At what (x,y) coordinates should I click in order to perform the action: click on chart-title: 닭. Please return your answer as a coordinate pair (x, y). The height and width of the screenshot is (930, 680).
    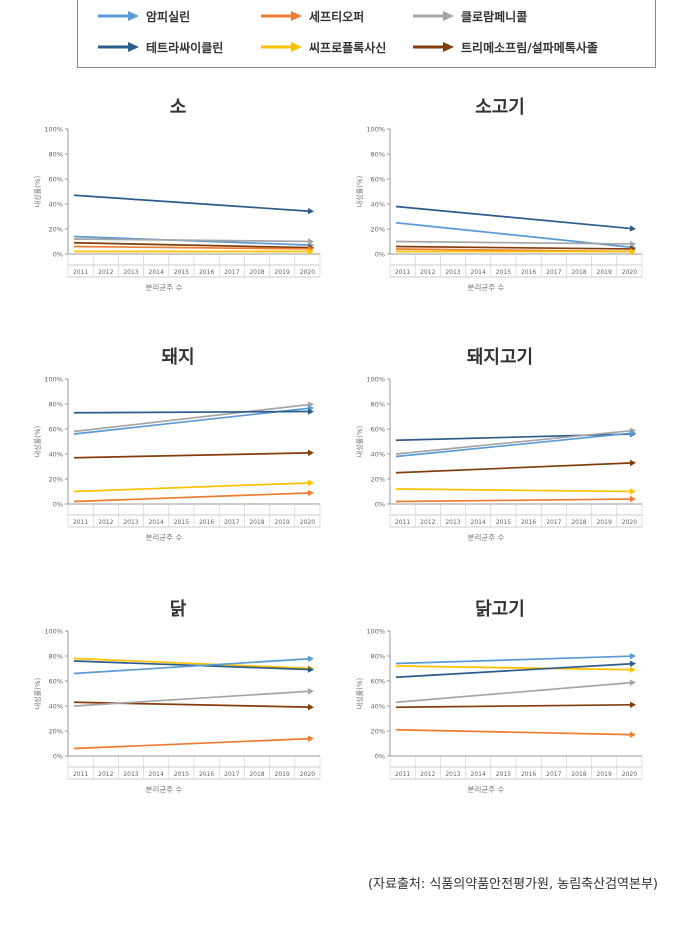
    Looking at the image, I should click on (178, 609).